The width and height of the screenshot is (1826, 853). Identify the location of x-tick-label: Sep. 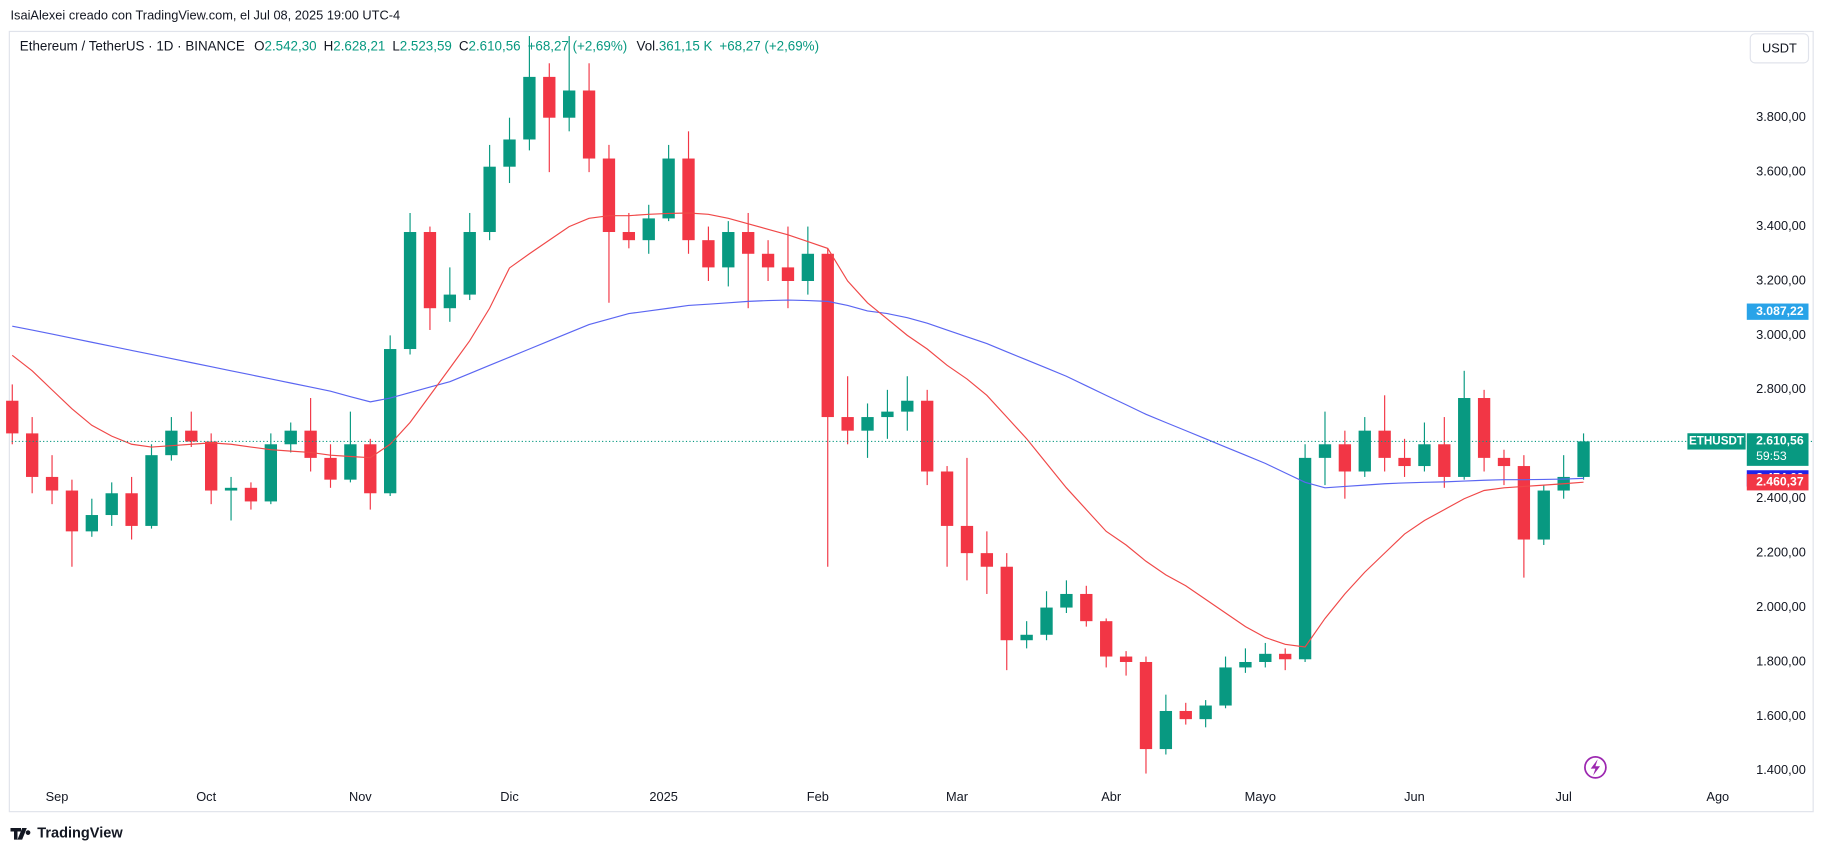
(57, 796).